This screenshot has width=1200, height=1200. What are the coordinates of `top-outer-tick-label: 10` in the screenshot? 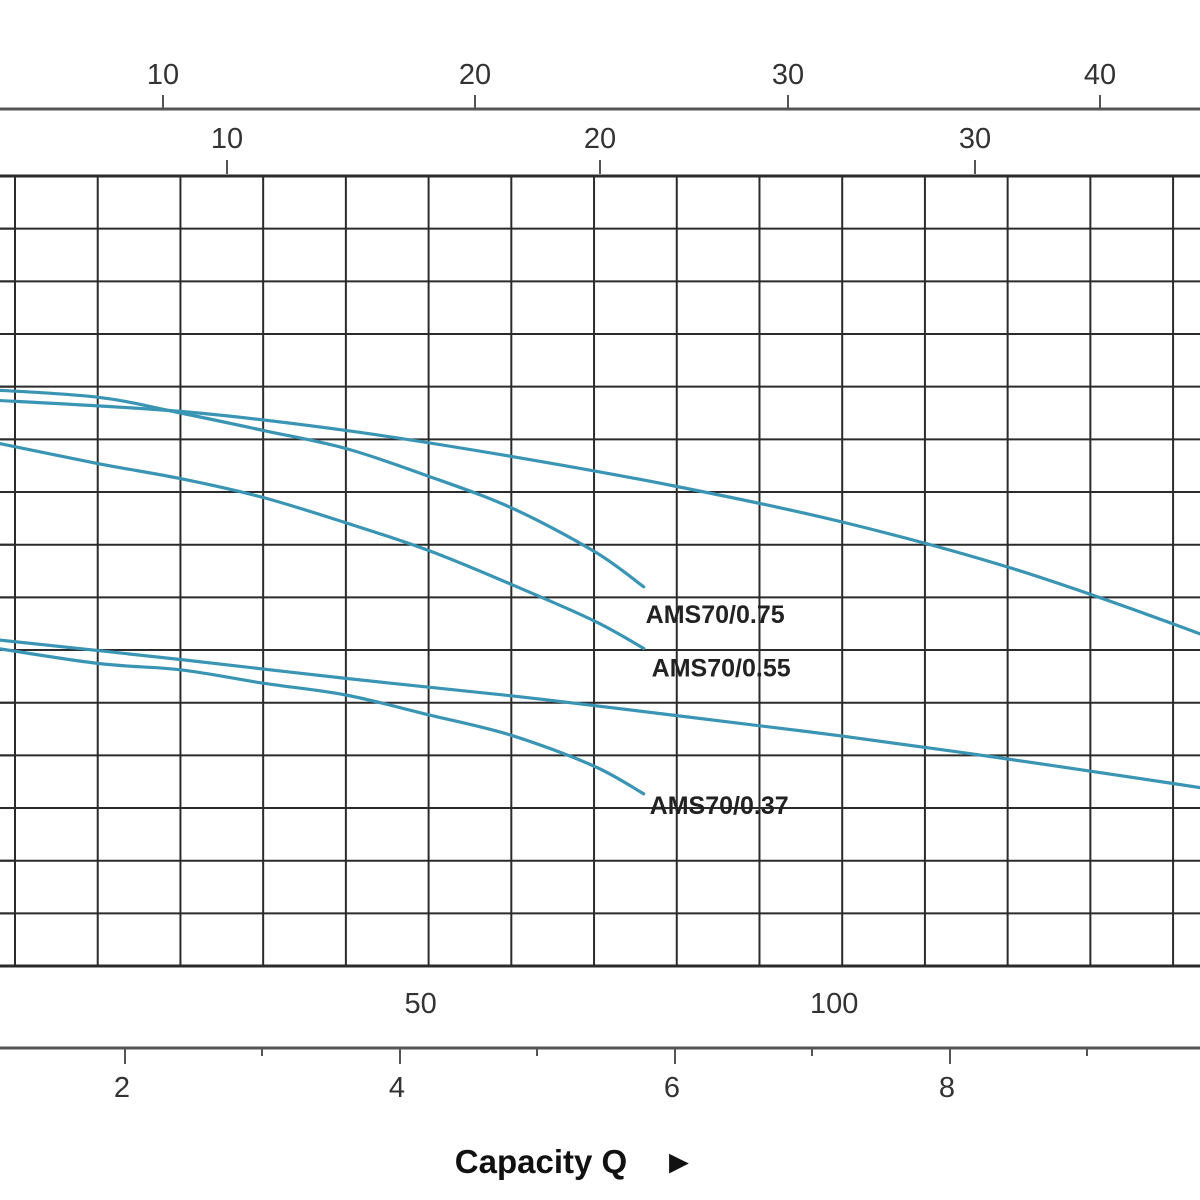 It's located at (163, 75).